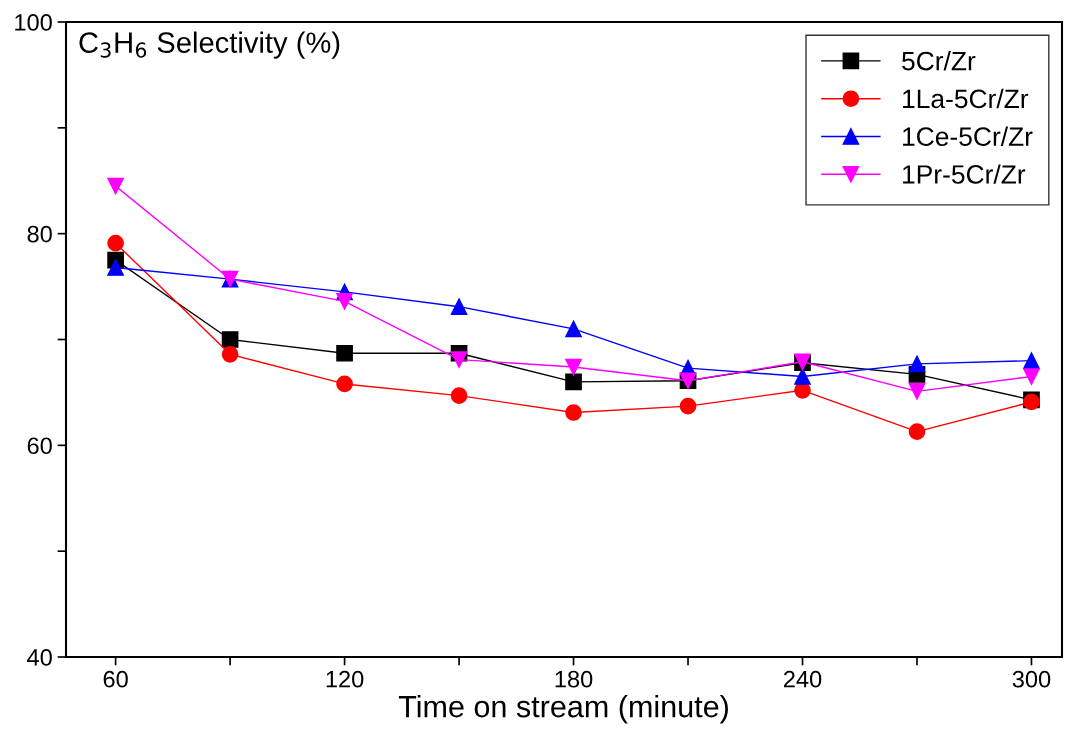  What do you see at coordinates (115, 679) in the screenshot?
I see `x-tick-label: 60` at bounding box center [115, 679].